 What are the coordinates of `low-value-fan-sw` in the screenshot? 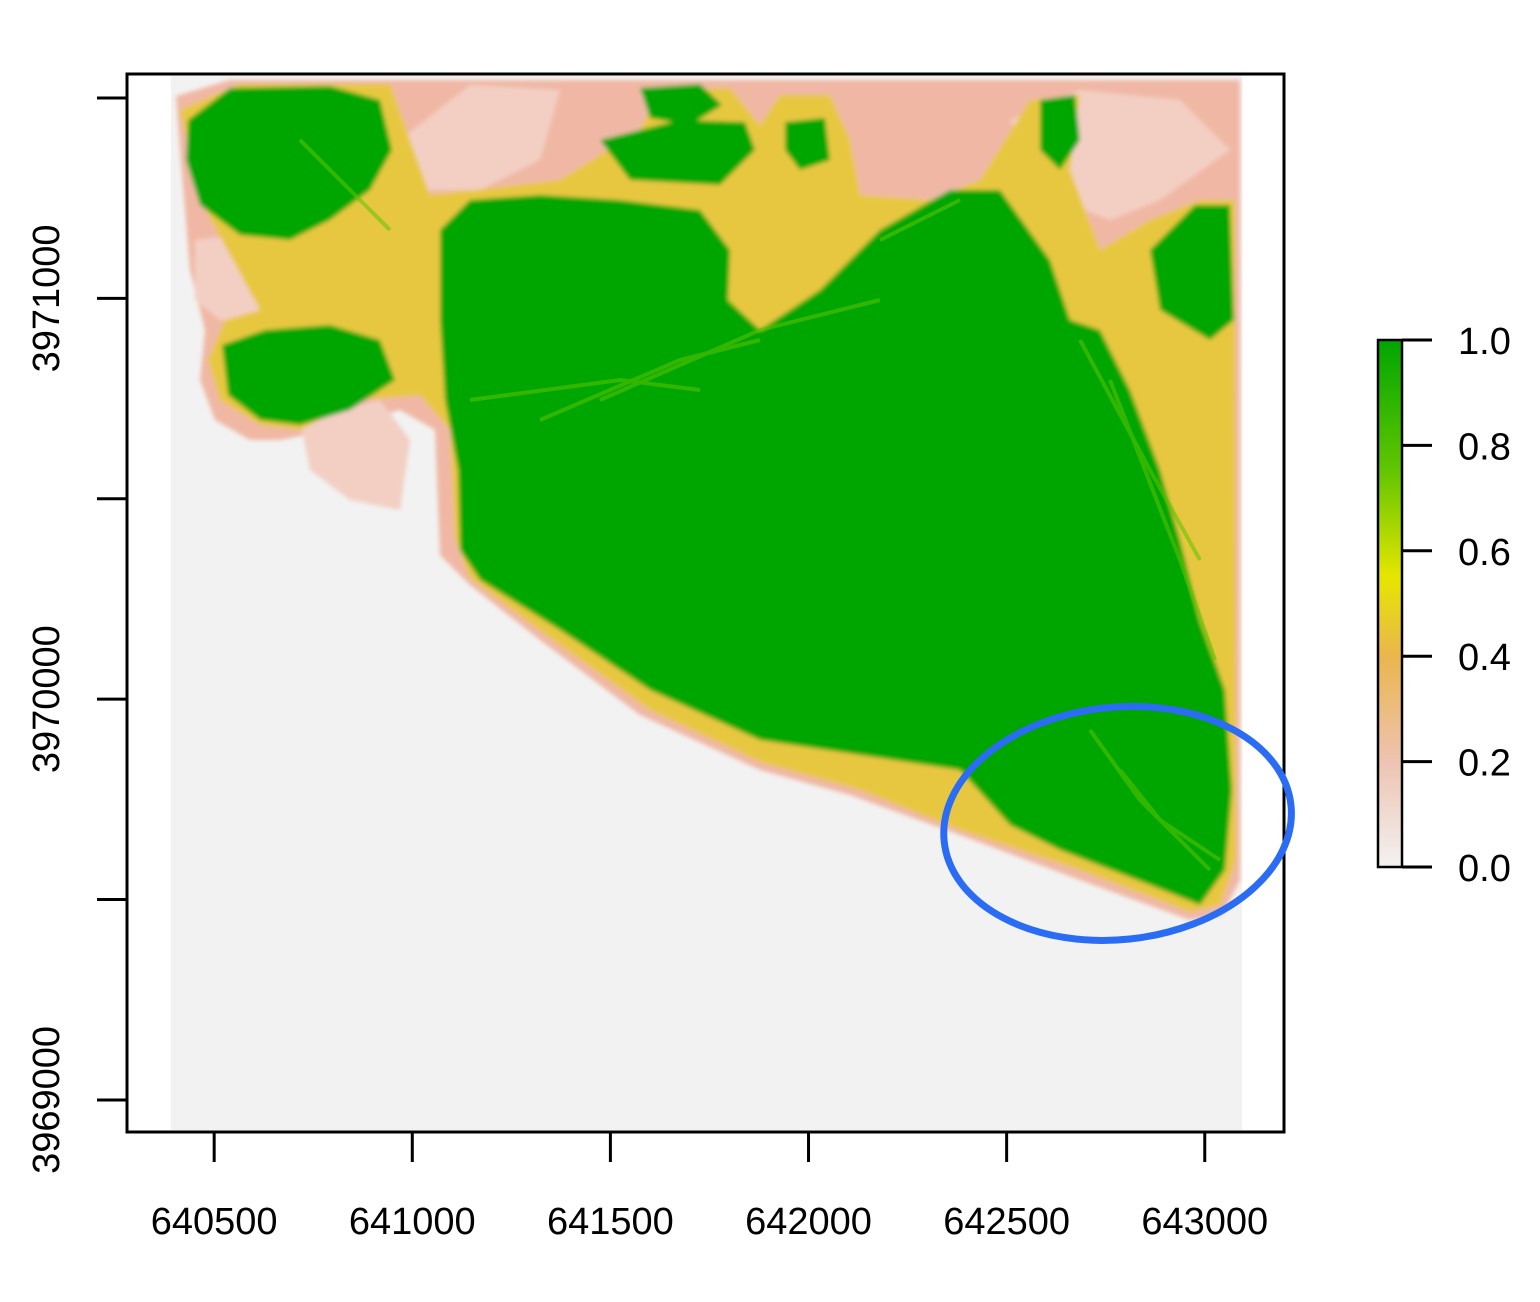 It's located at (355, 455).